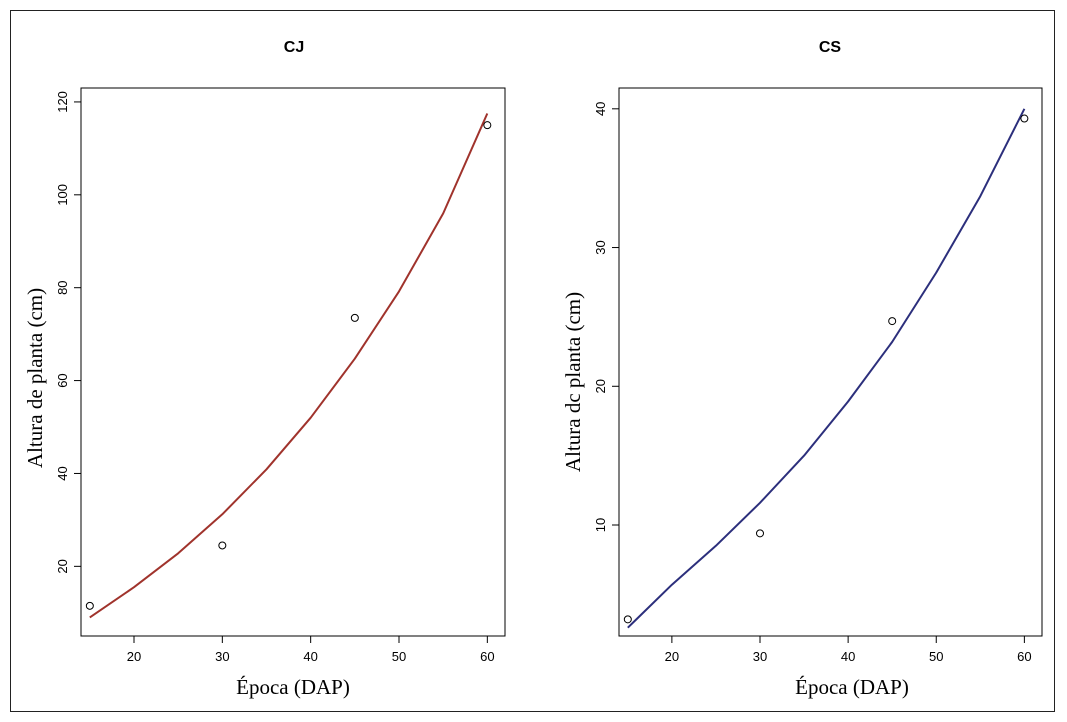  Describe the element at coordinates (600, 247) in the screenshot. I see `y-tick-label: 30` at that location.